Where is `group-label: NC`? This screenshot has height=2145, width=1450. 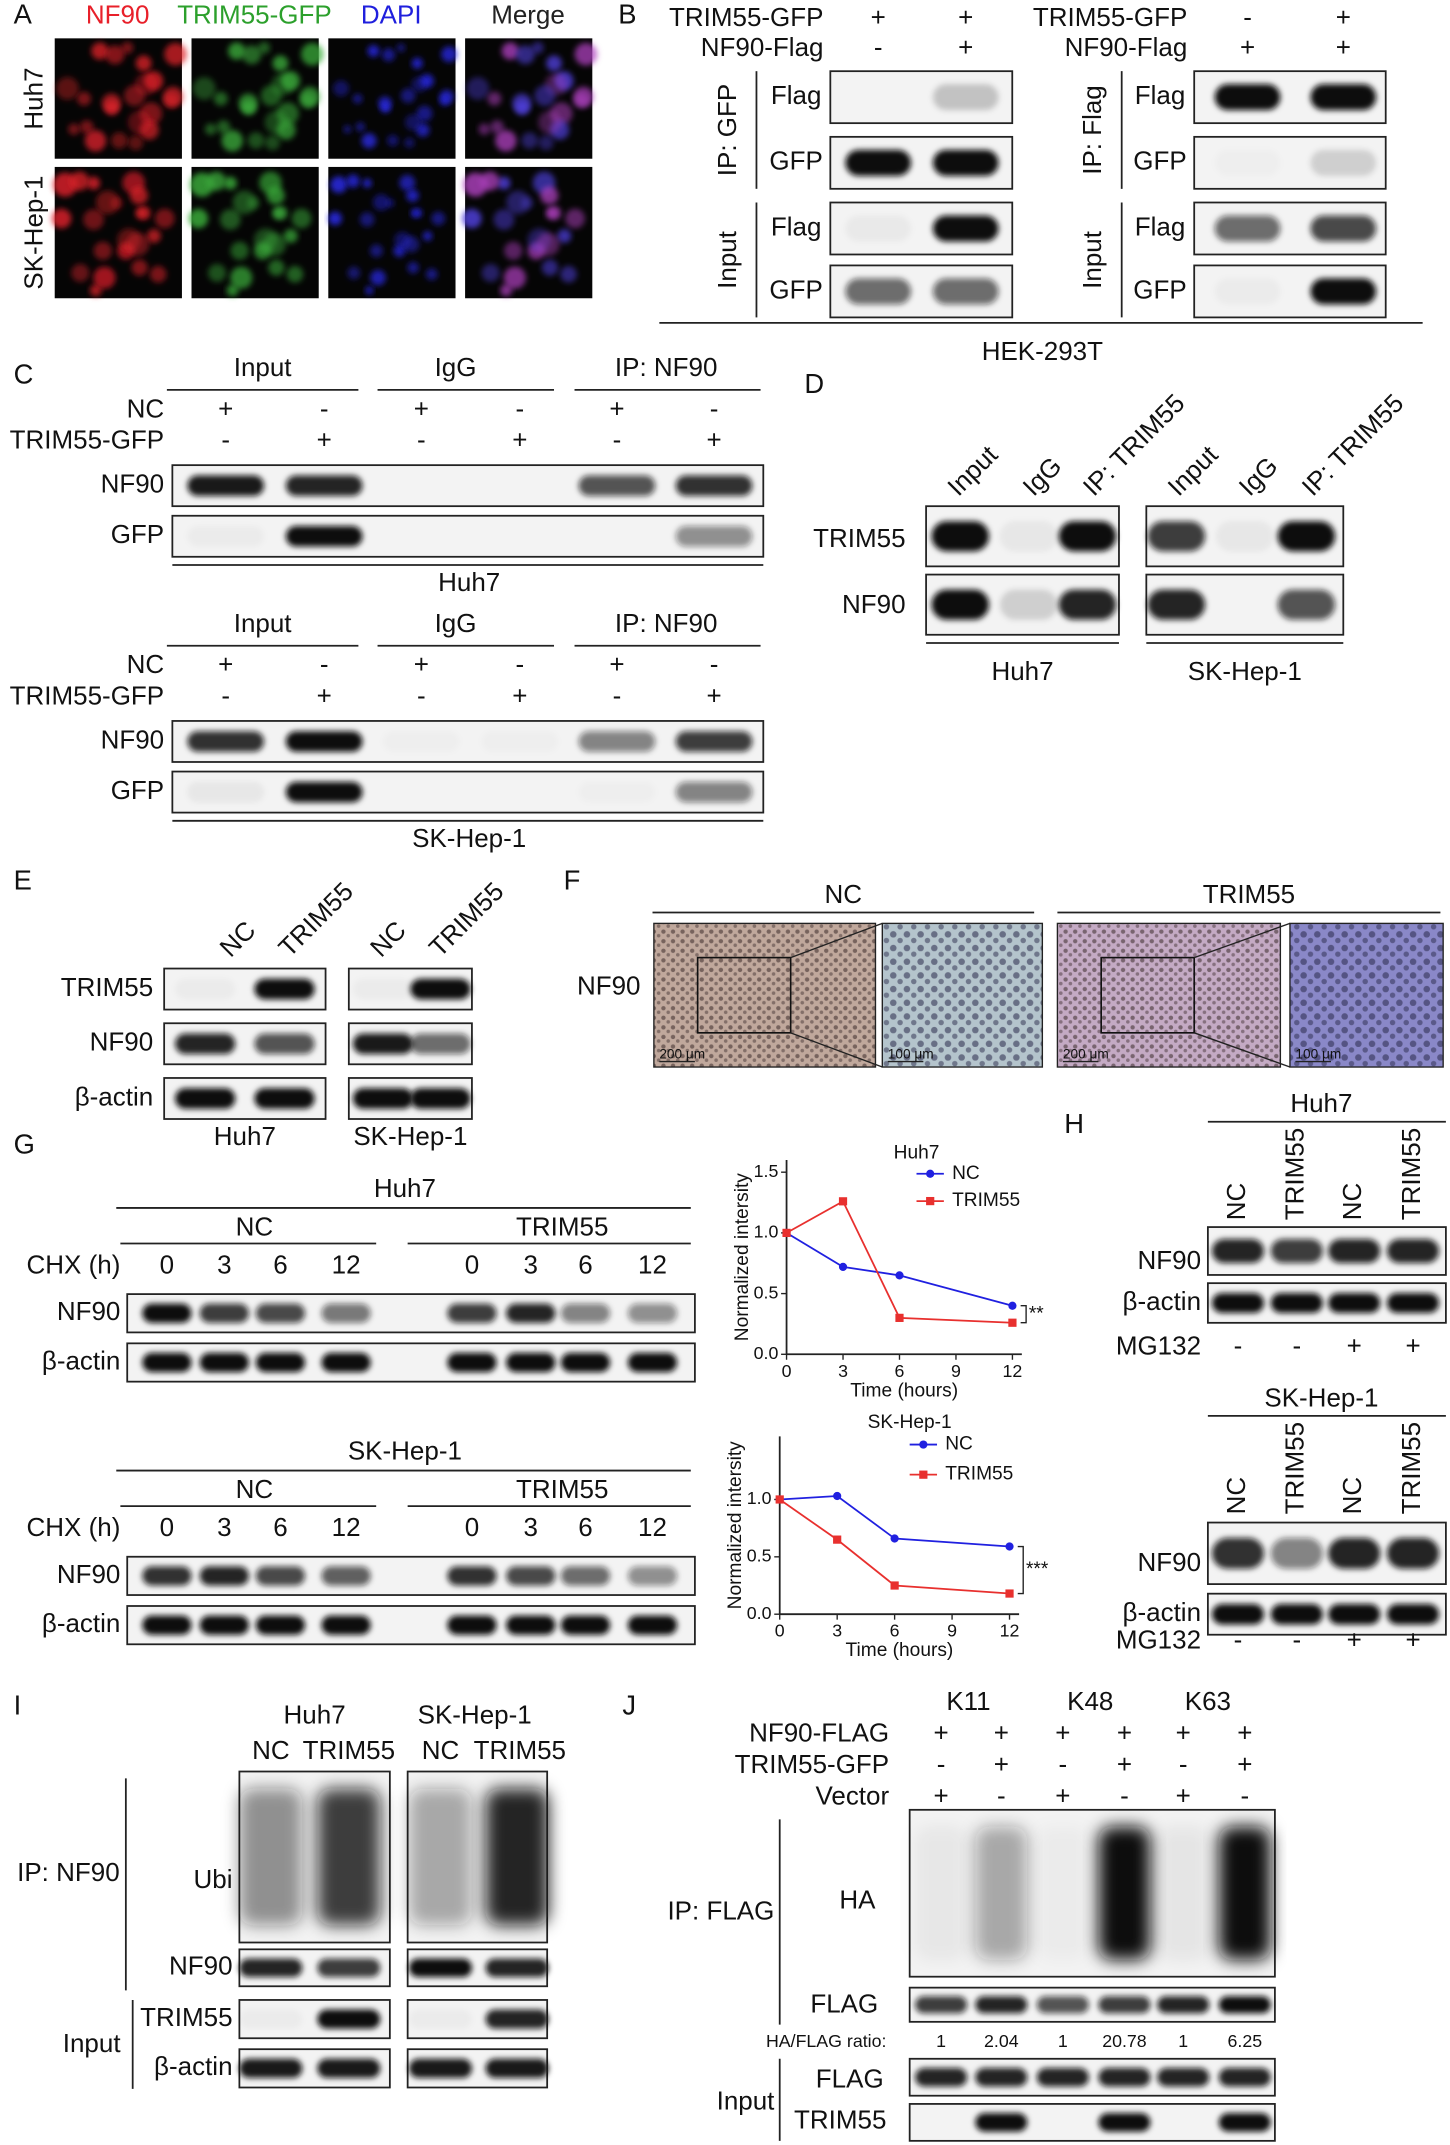 group-label: NC is located at coordinates (255, 1226).